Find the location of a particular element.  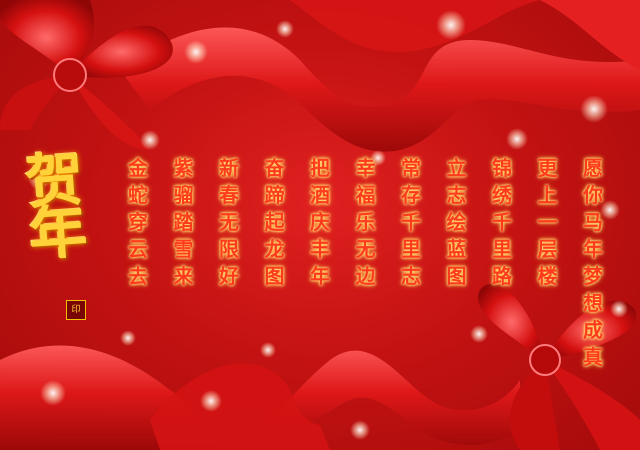

poem-character: 新 is located at coordinates (229, 168).